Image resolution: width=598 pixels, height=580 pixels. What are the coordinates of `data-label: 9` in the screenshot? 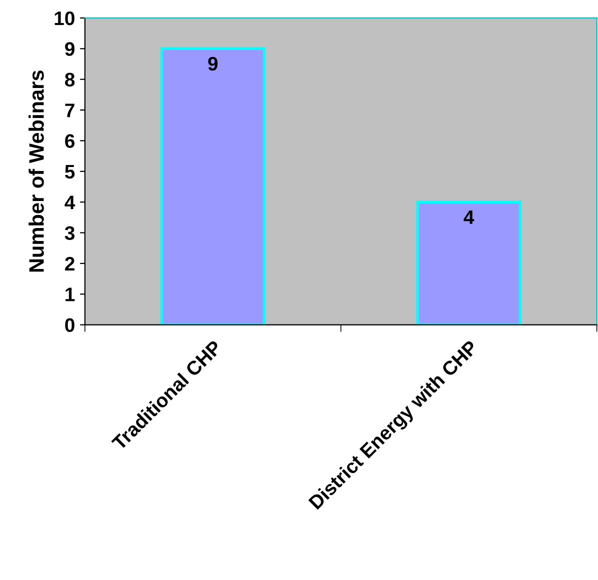 It's located at (213, 63).